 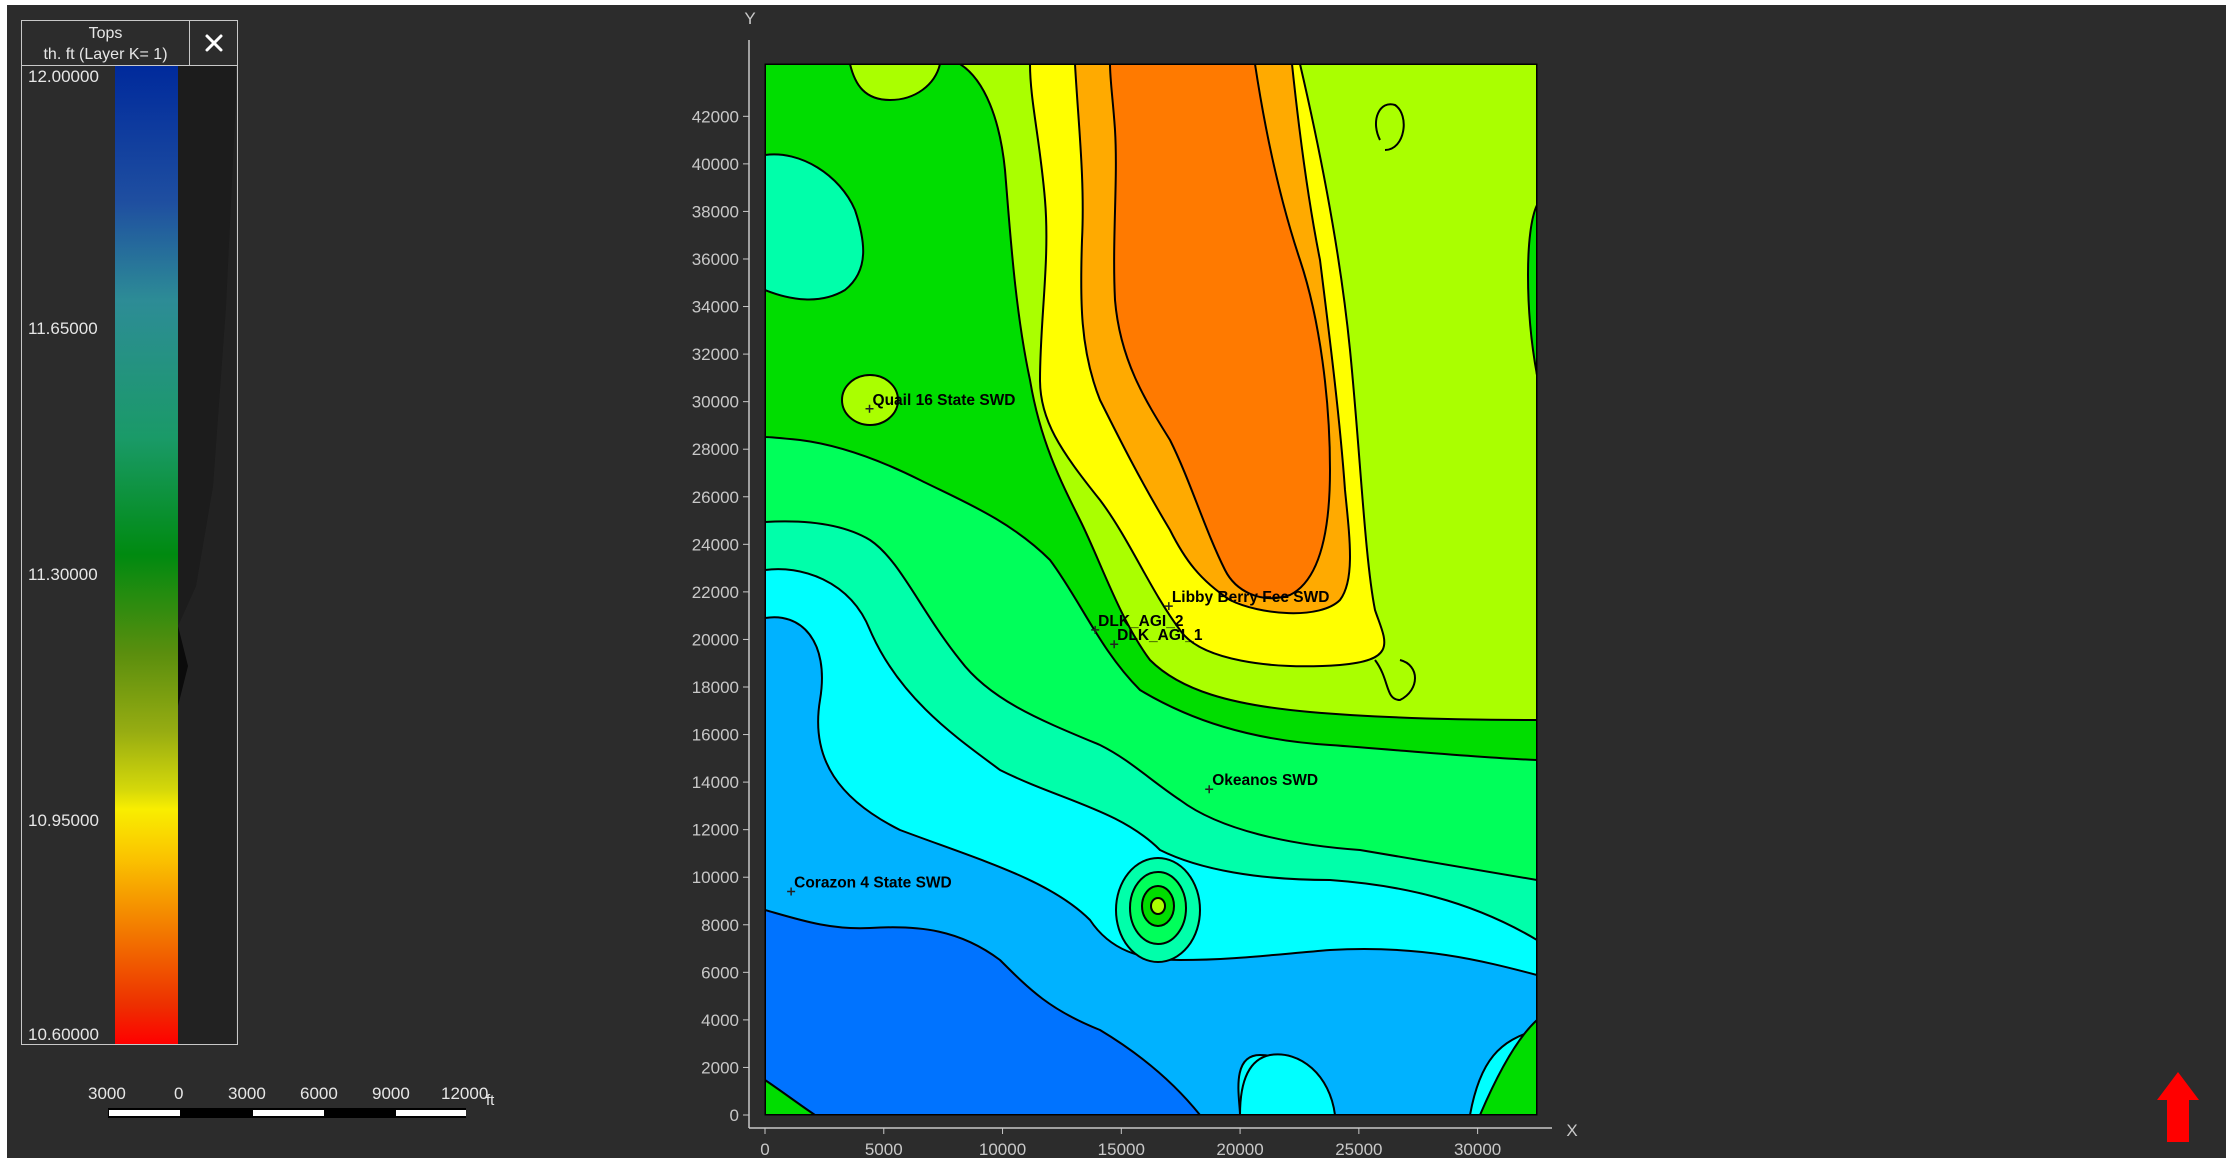 I want to click on y-tick-label: 34000, so click(x=715, y=307).